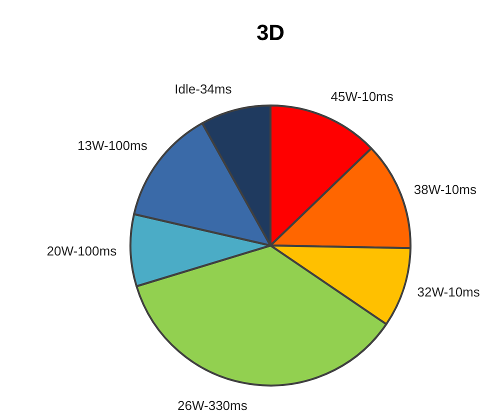  I want to click on slice-label: 20W-100ms, so click(82, 250).